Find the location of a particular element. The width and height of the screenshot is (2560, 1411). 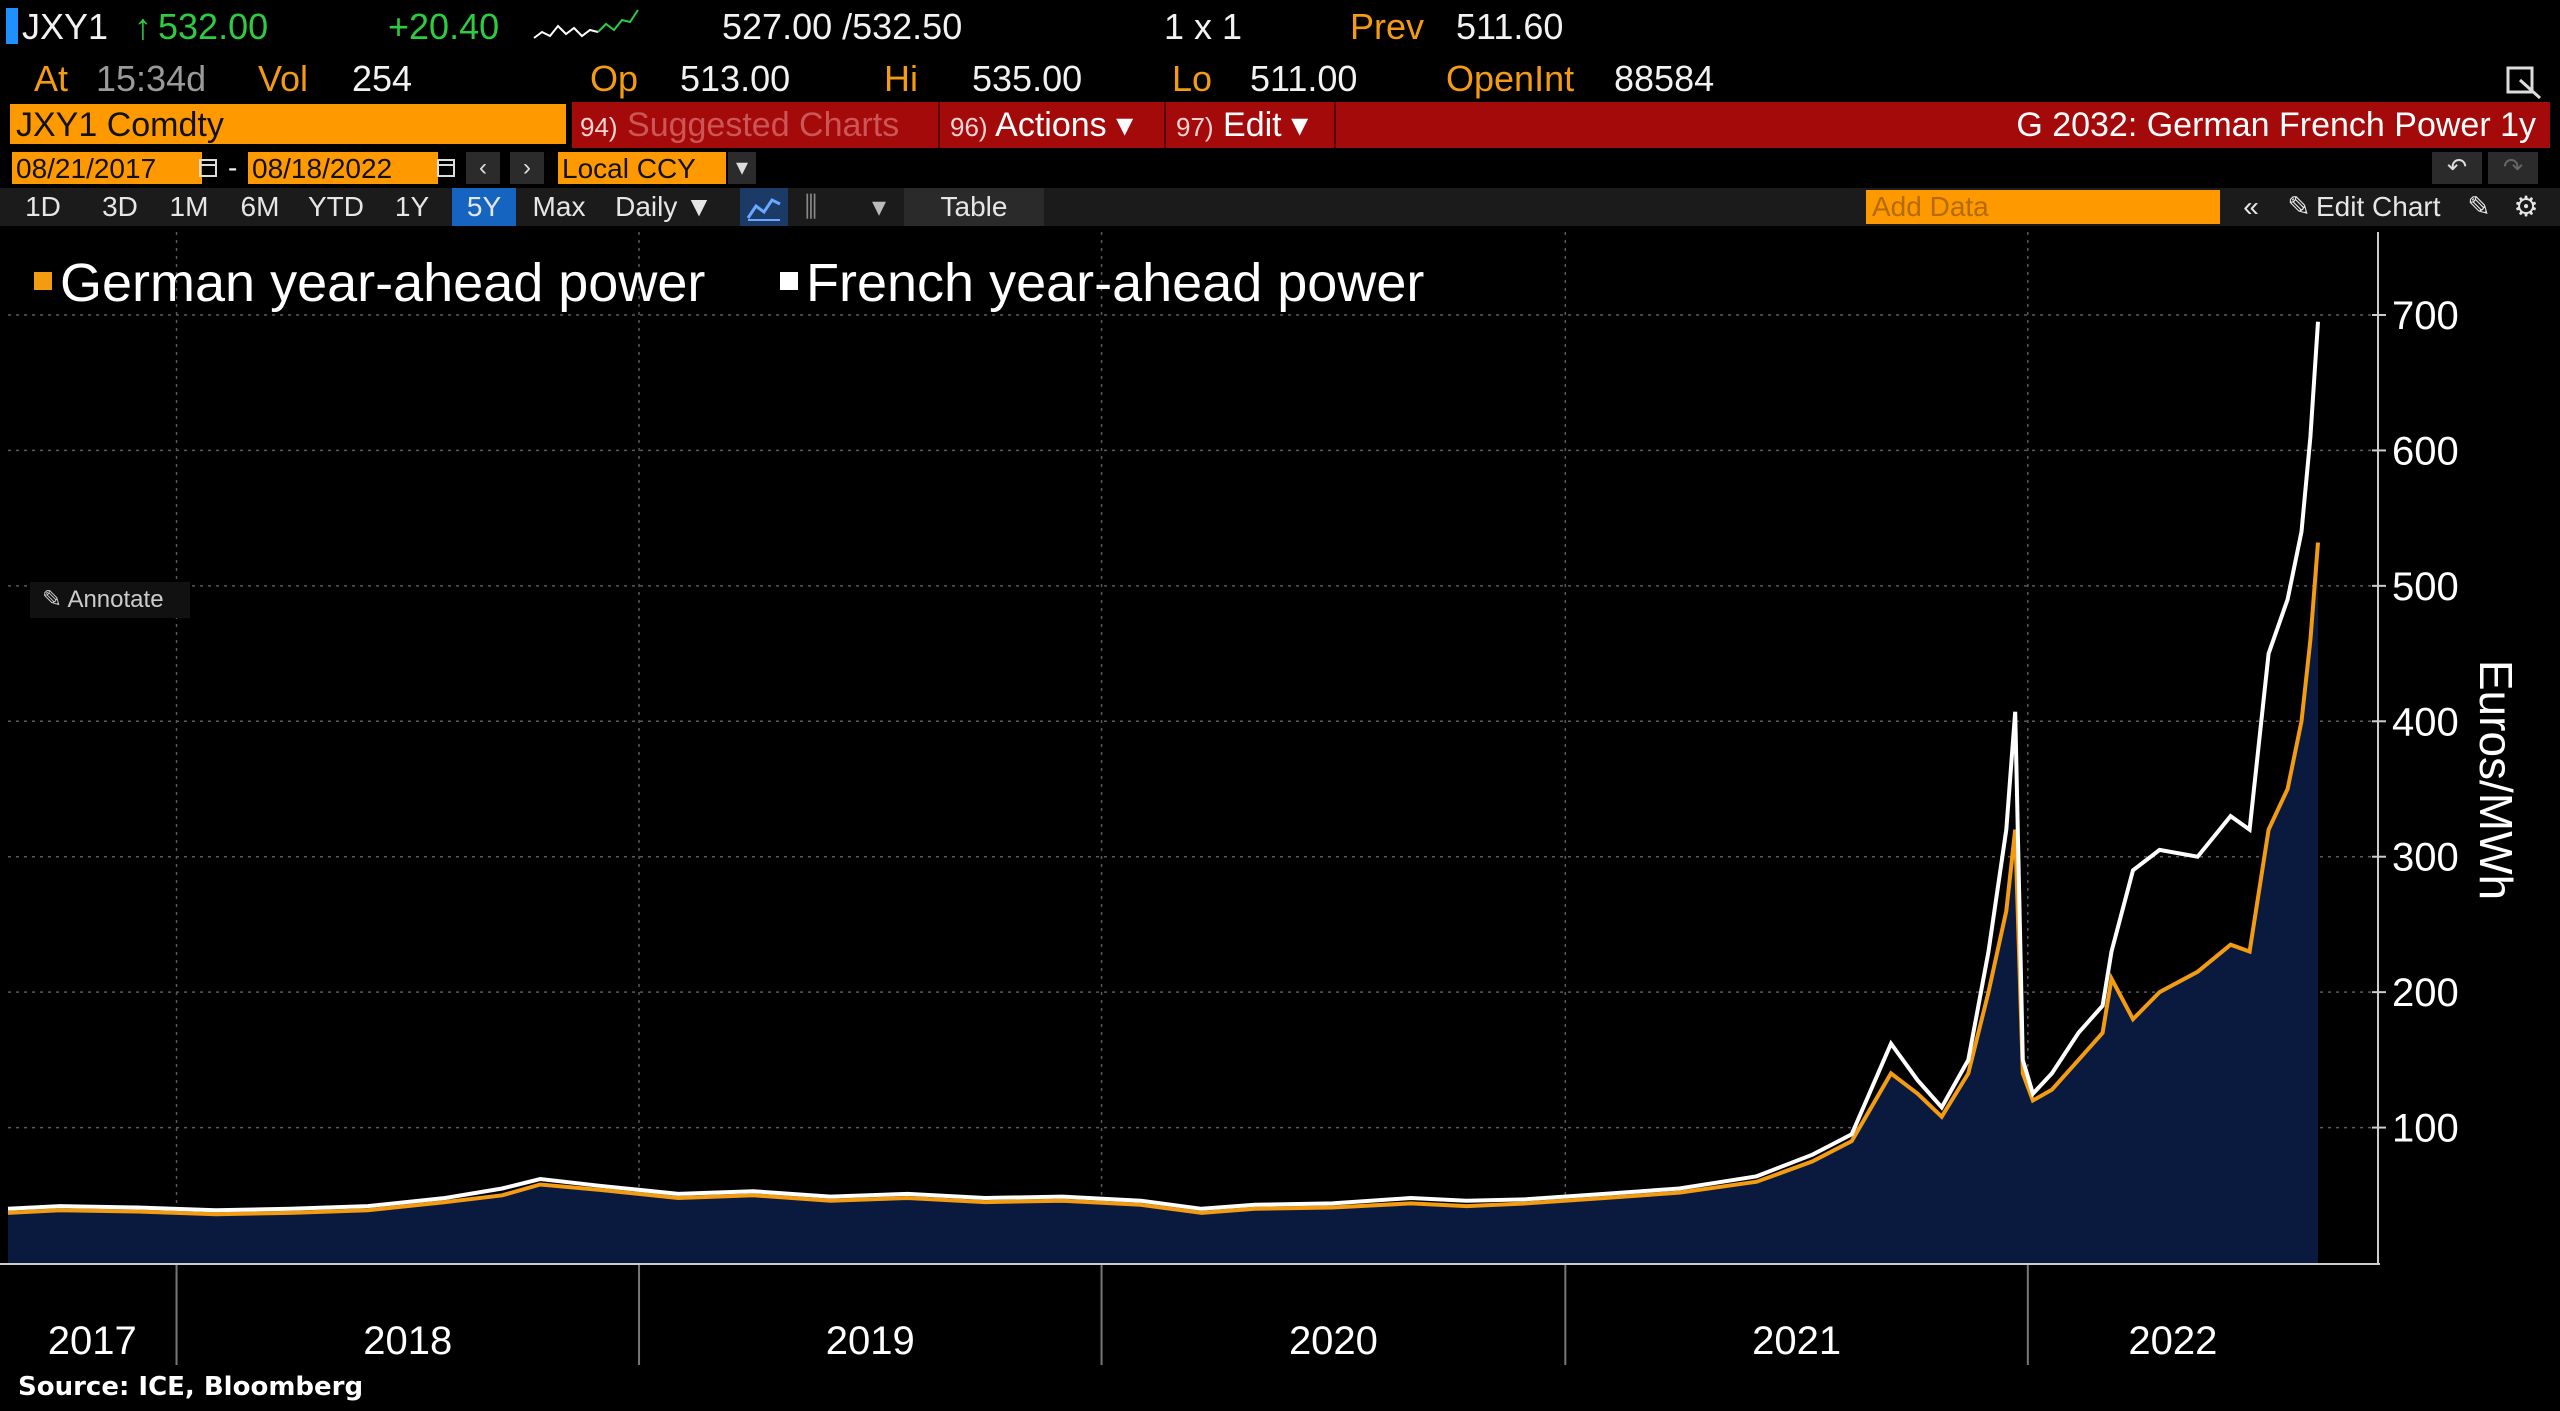

y-tick-label: 200 is located at coordinates (2425, 993).